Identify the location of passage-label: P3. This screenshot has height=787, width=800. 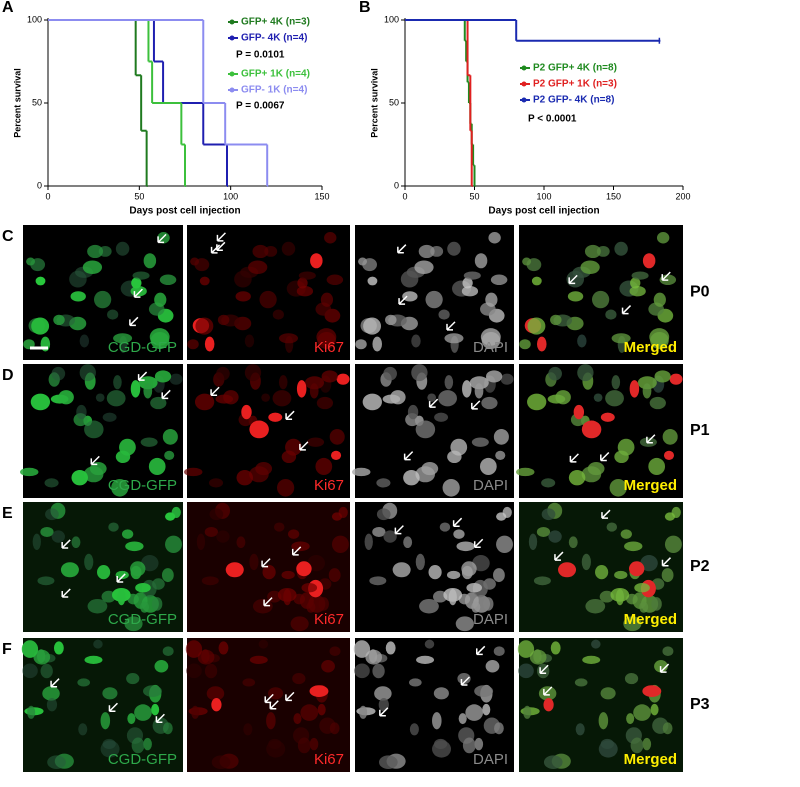
(700, 704).